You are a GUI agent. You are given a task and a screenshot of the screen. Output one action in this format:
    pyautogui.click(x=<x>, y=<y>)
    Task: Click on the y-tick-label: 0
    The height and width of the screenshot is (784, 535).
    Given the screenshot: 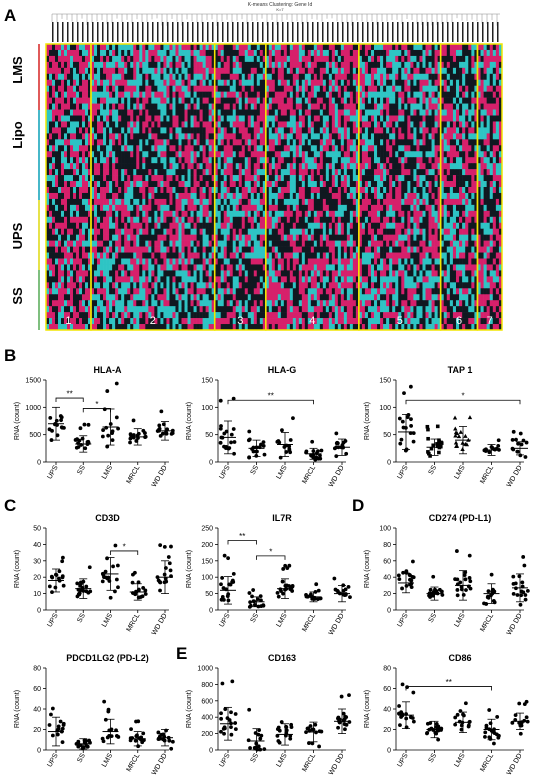 What is the action you would take?
    pyautogui.click(x=211, y=751)
    